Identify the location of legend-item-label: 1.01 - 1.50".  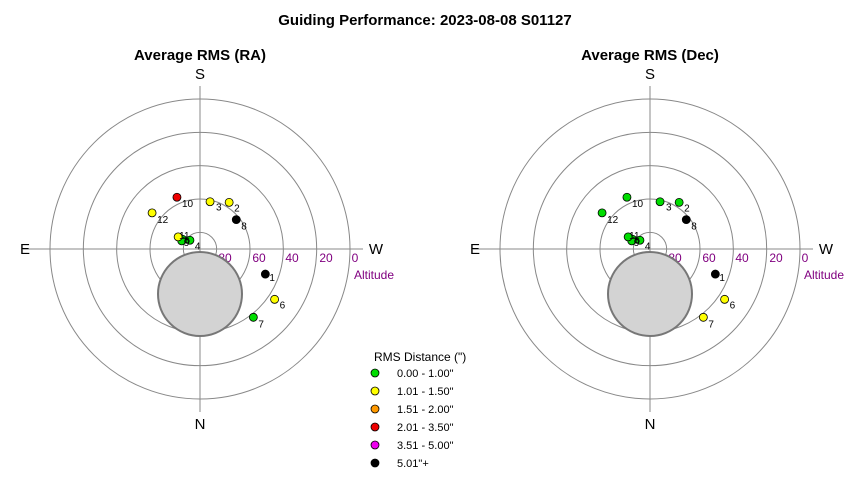
(425, 392).